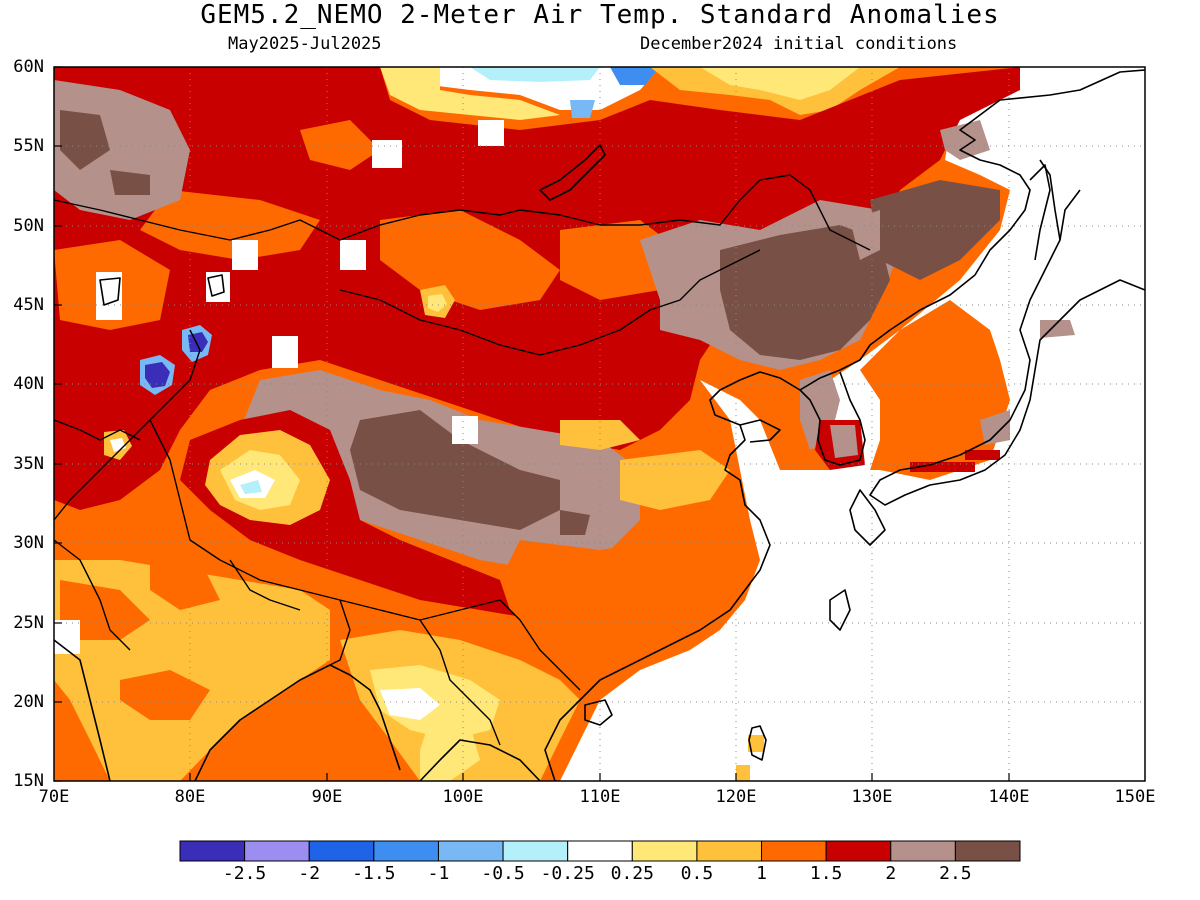 The image size is (1200, 900). Describe the element at coordinates (1135, 797) in the screenshot. I see `lon-label-150e: 150E` at that location.